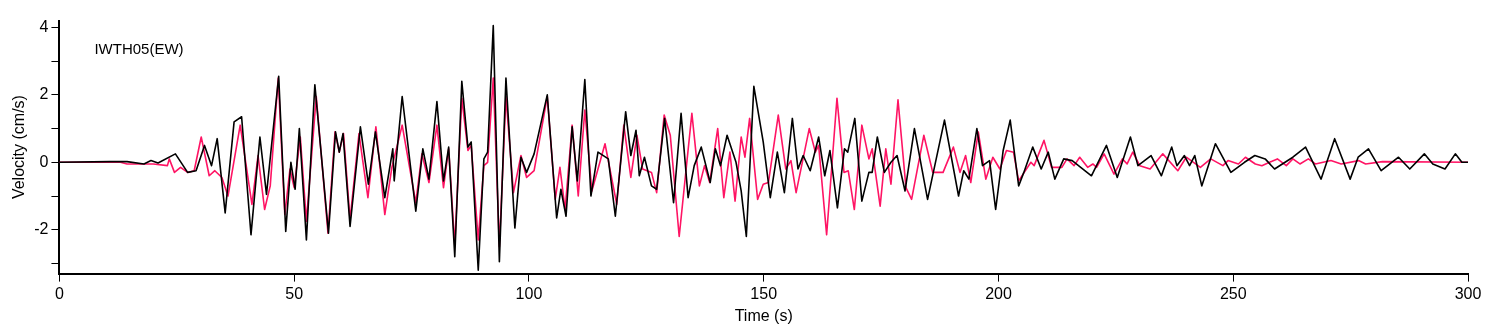 This screenshot has width=1509, height=333. Describe the element at coordinates (44, 94) in the screenshot. I see `y-tick-label: 2` at that location.